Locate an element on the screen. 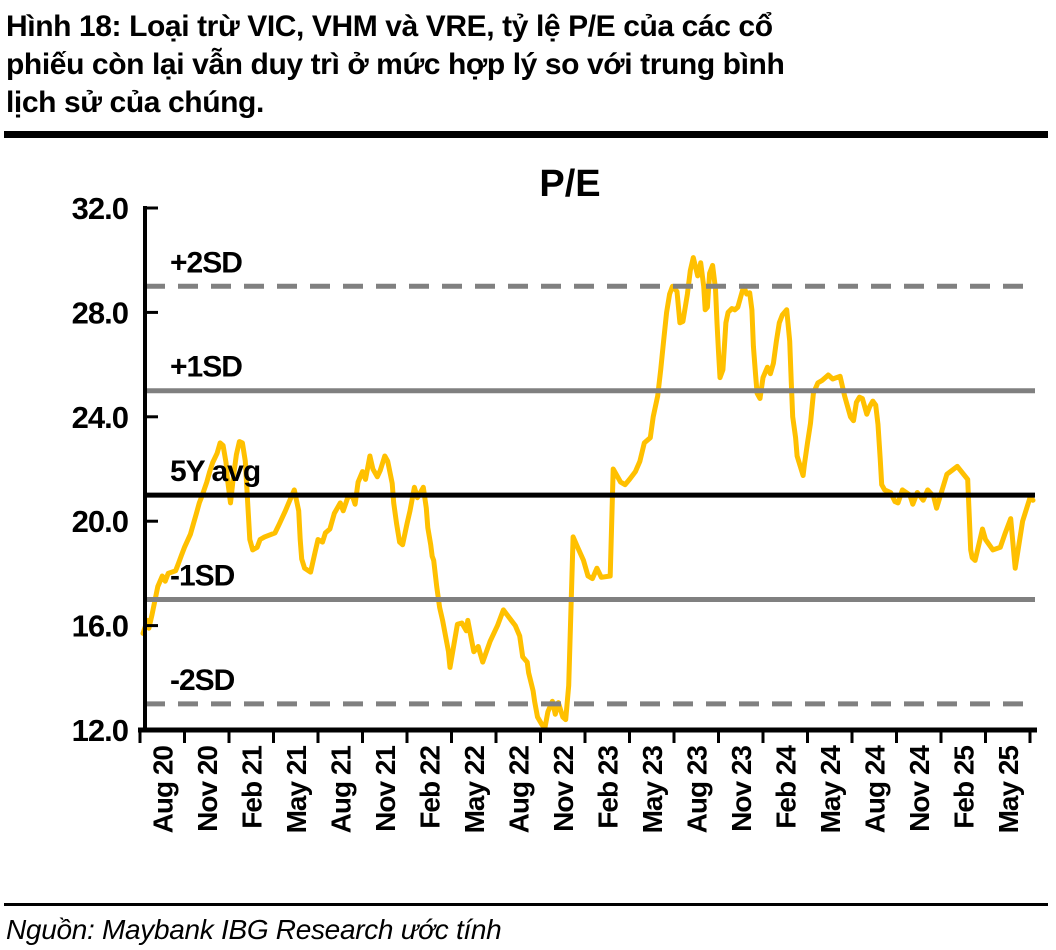  figure-title-line-3: lịch sử của chúng. is located at coordinates (135, 102).